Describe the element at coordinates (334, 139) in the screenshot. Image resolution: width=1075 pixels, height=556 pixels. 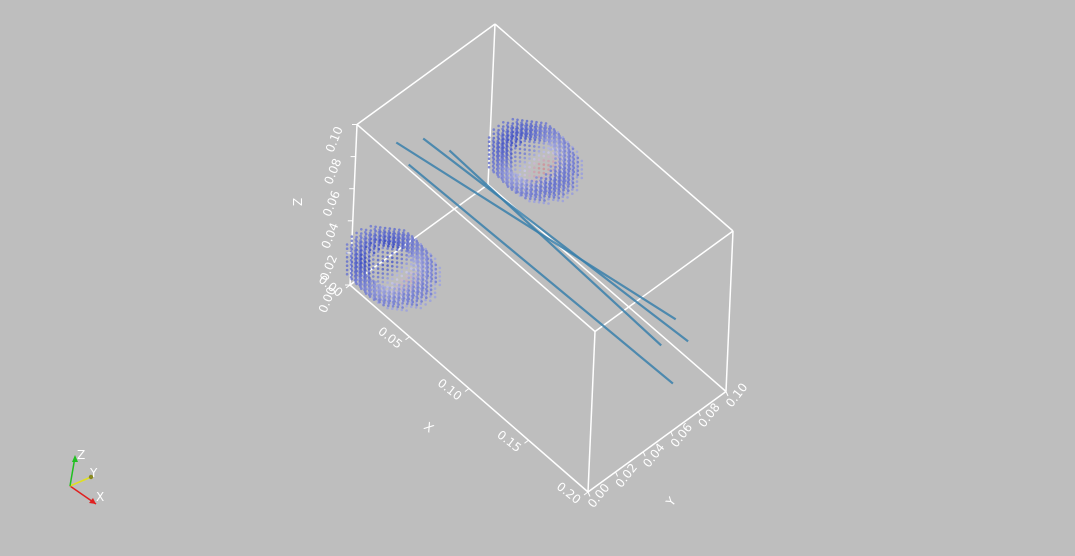
I see `z-axis-tick-label-5: 0.10` at that location.